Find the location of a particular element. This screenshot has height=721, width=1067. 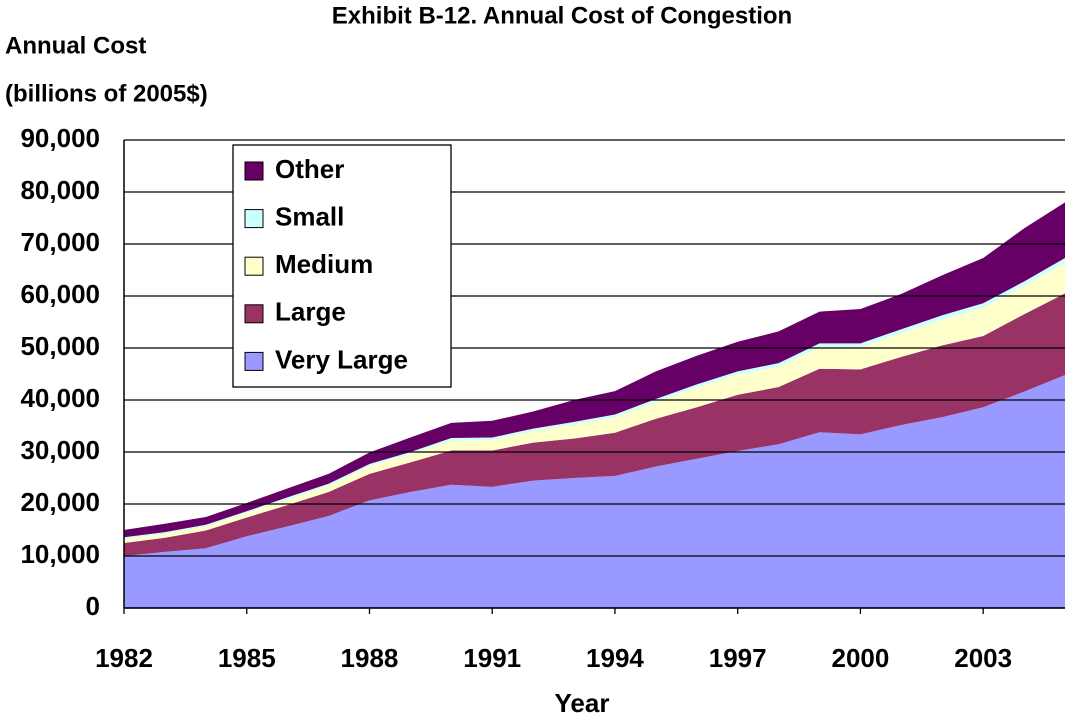

chart-title: Exhibit B-12. Annual Cost of Congestion is located at coordinates (562, 15).